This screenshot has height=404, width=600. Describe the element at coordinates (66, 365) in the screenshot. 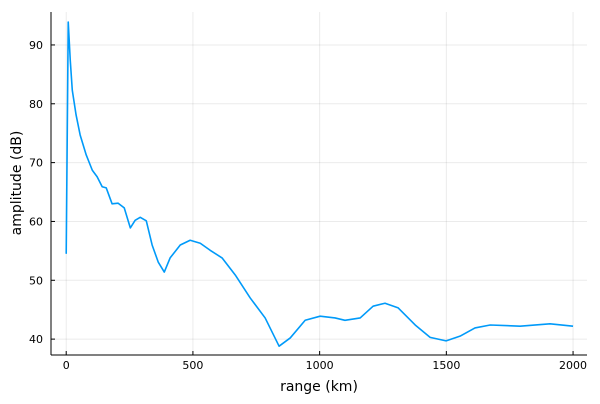

I see `x-tick-label: 0` at that location.